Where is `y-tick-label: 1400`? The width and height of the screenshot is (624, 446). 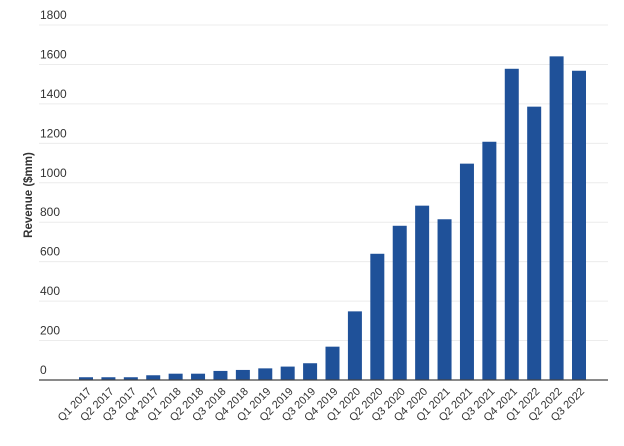 y-tick-label: 1400 is located at coordinates (53, 94).